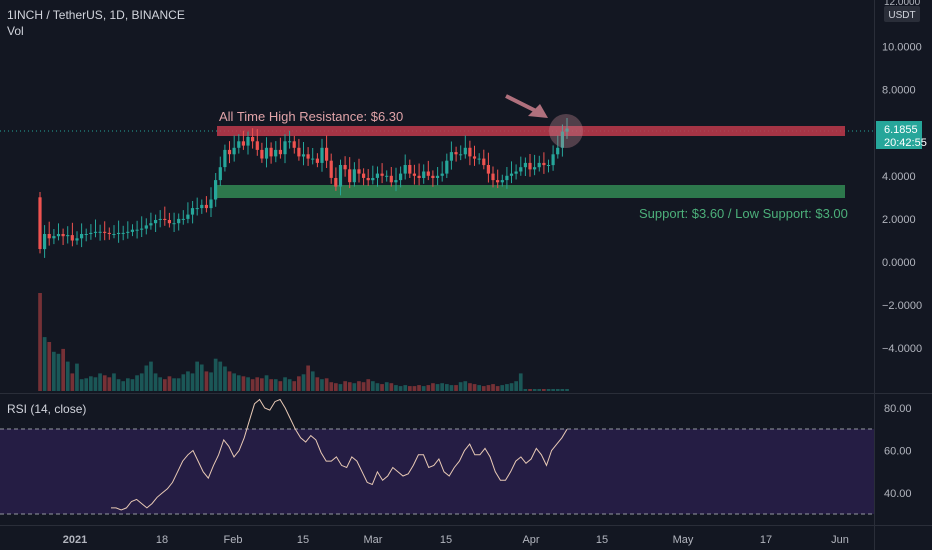  Describe the element at coordinates (901, 15) in the screenshot. I see `currency-badge: USDT` at that location.